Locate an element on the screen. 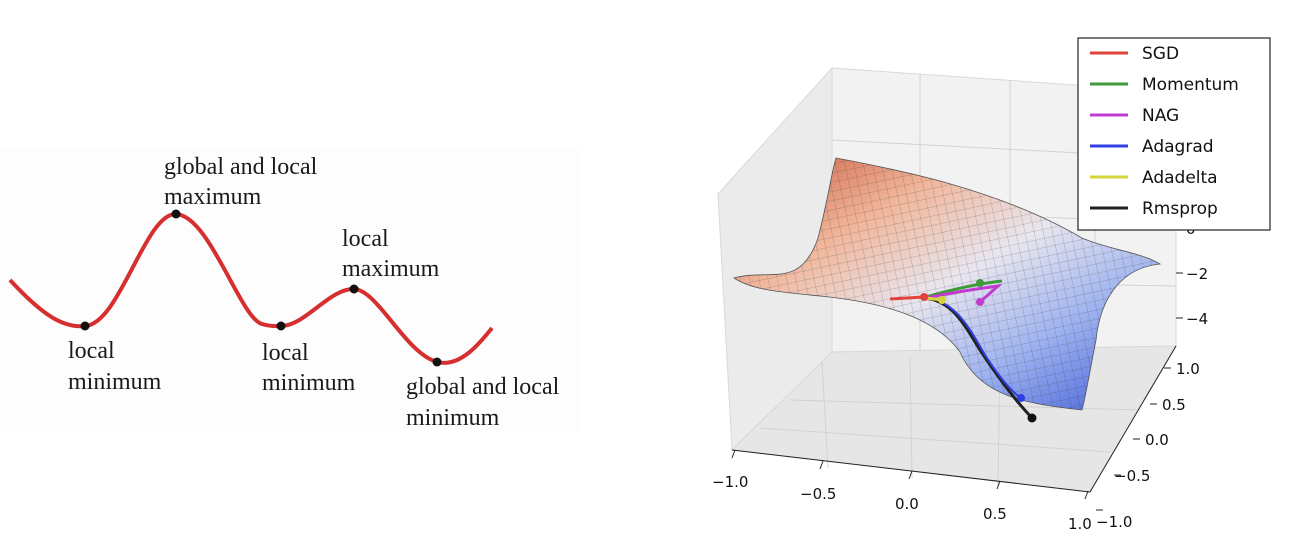  legend-entry: SGD is located at coordinates (1134, 54).